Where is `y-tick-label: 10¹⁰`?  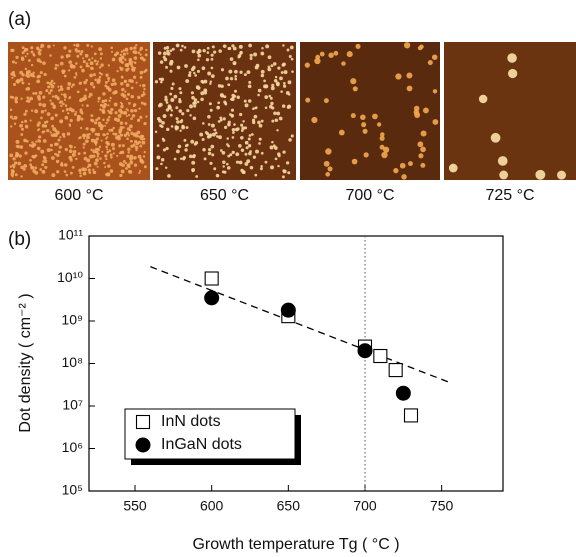
y-tick-label: 10¹⁰ is located at coordinates (70, 277).